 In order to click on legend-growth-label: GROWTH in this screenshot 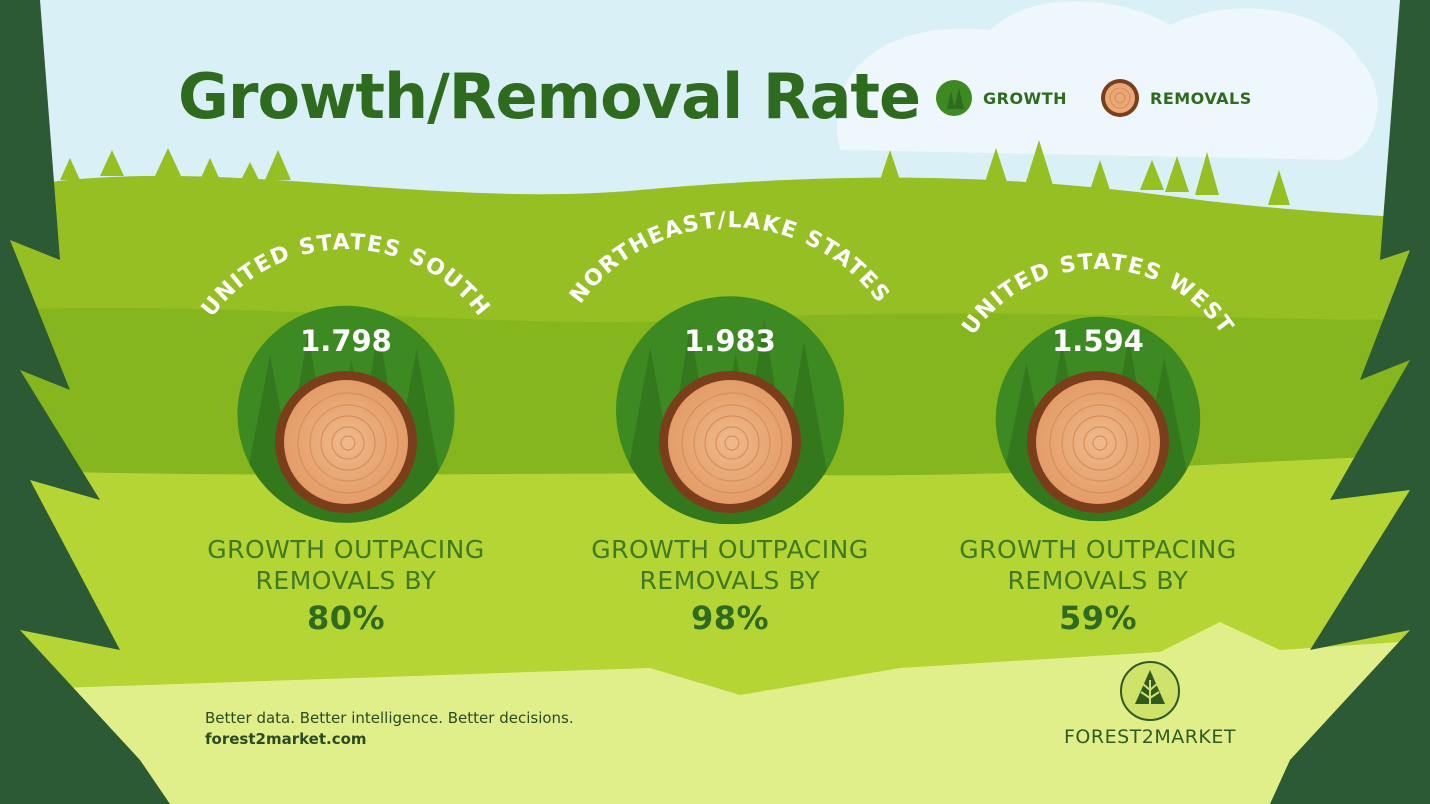, I will do `click(1025, 98)`.